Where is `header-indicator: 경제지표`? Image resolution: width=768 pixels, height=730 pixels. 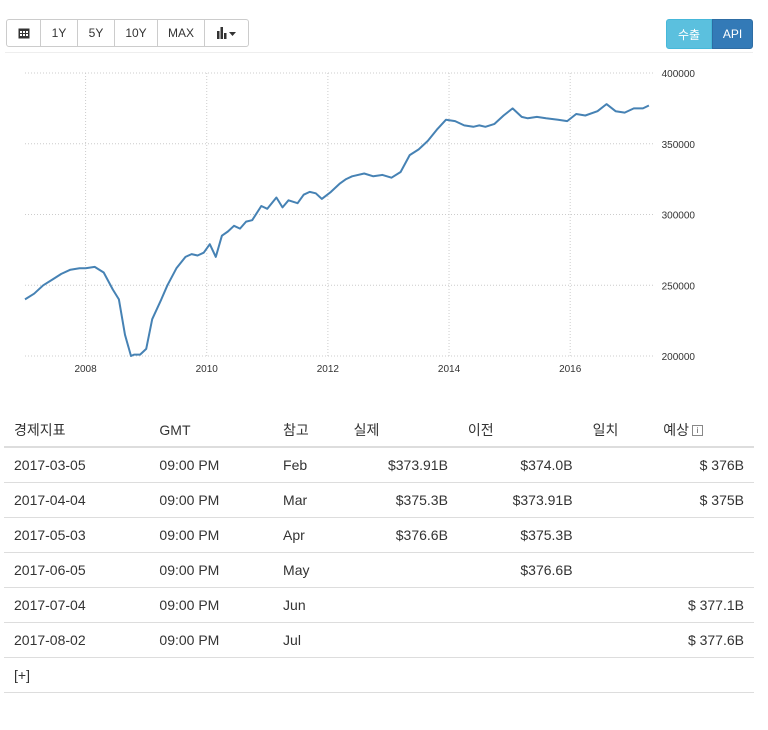
header-indicator: 경제지표 is located at coordinates (77, 430).